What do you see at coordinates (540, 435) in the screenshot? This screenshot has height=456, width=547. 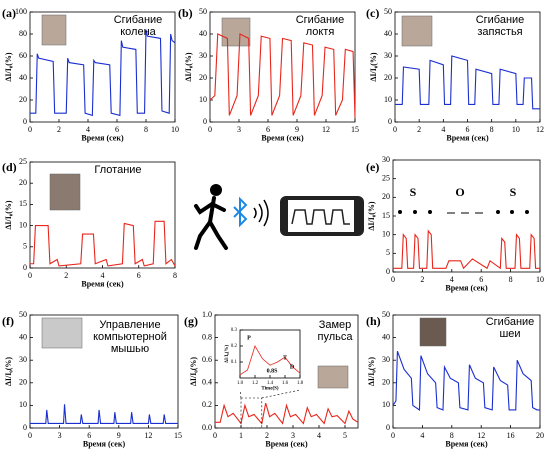 I see `x-tick-label: 20` at bounding box center [540, 435].